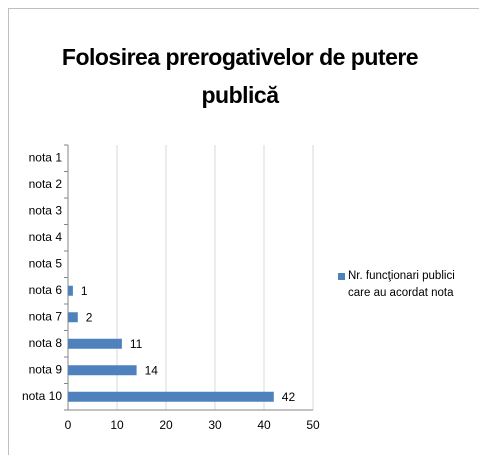 This screenshot has height=455, width=479. Describe the element at coordinates (84, 291) in the screenshot. I see `data-label: 1` at that location.